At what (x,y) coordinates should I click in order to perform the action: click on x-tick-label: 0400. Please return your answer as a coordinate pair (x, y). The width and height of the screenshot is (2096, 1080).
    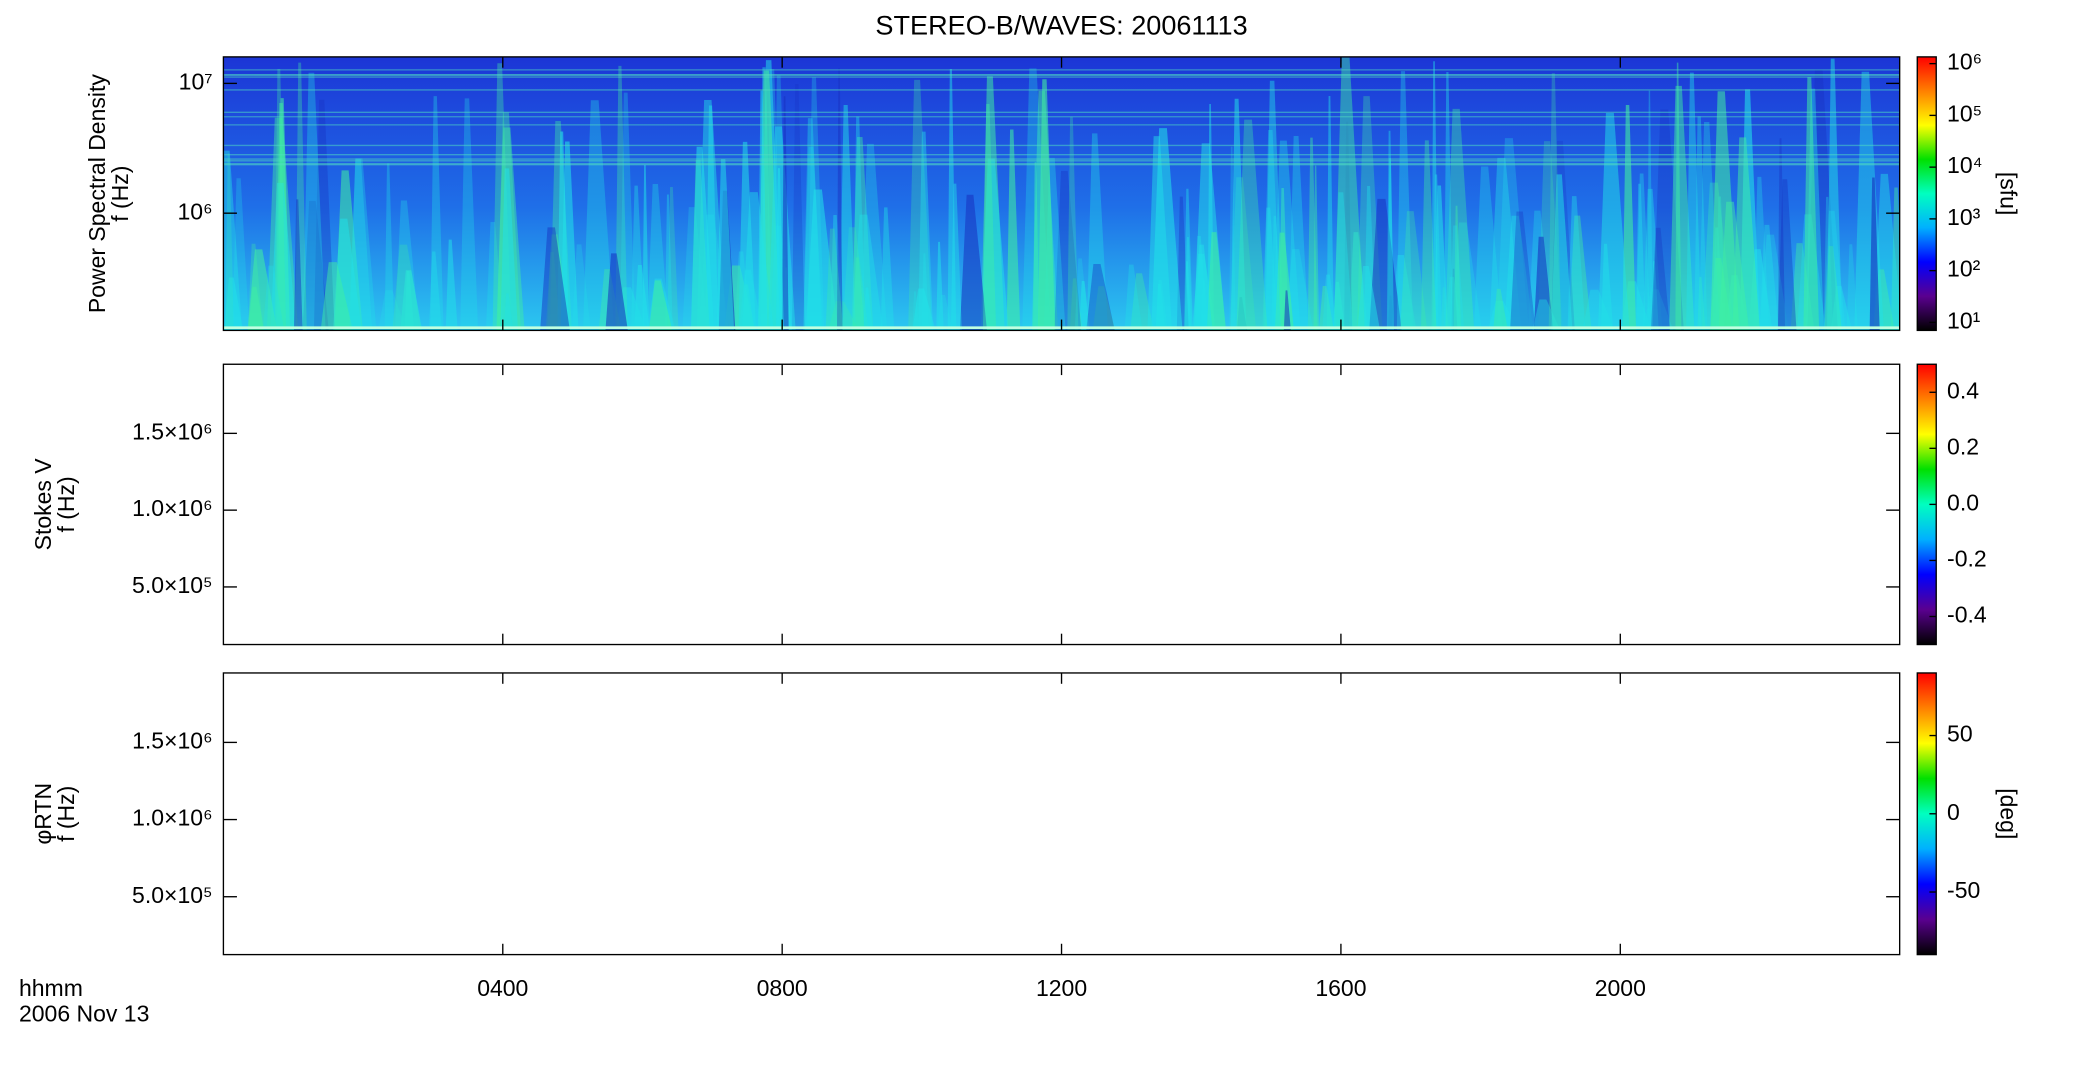
    Looking at the image, I should click on (502, 988).